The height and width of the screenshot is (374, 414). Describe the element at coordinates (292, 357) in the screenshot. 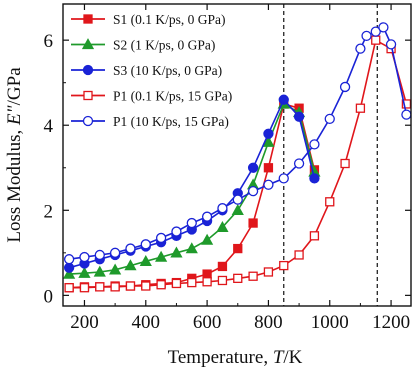

I see `x-axis-label-unit: /K` at that location.